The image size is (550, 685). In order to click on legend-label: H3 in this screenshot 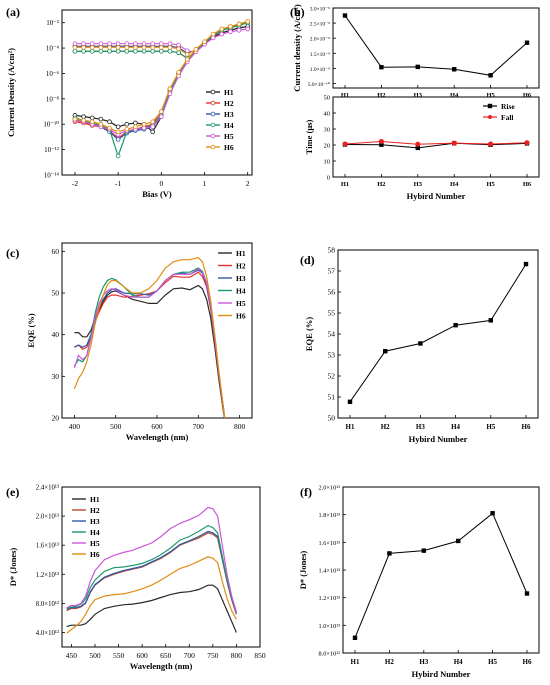, I will do `click(95, 521)`.